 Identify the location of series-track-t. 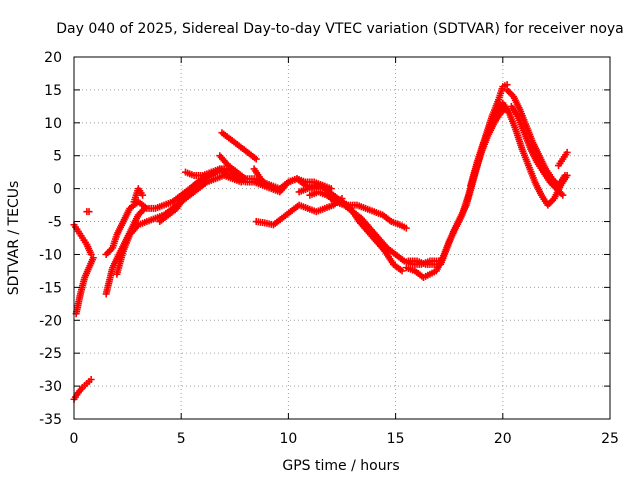
(519, 154).